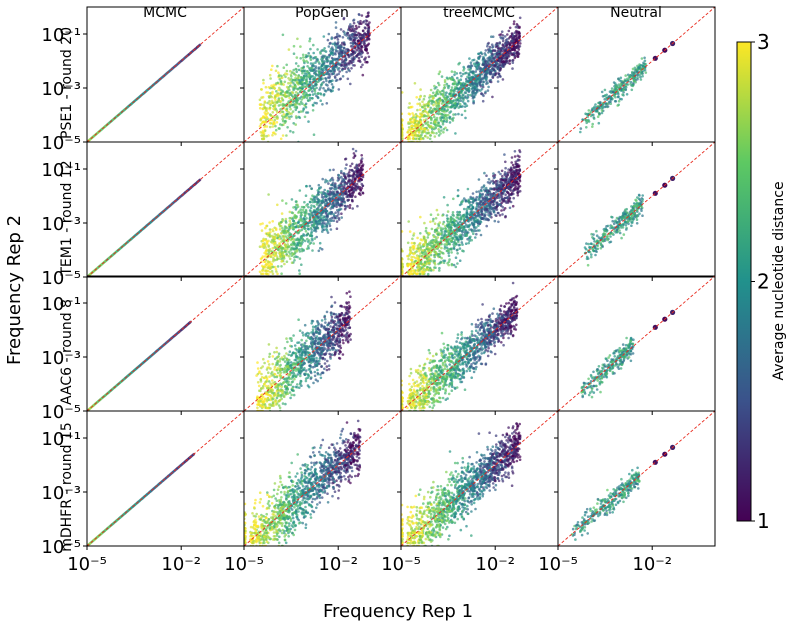 This screenshot has width=793, height=627. What do you see at coordinates (143, 215) in the screenshot?
I see `panel-r1-c0: 10⁻⁵10⁻³10⁻¹` at bounding box center [143, 215].